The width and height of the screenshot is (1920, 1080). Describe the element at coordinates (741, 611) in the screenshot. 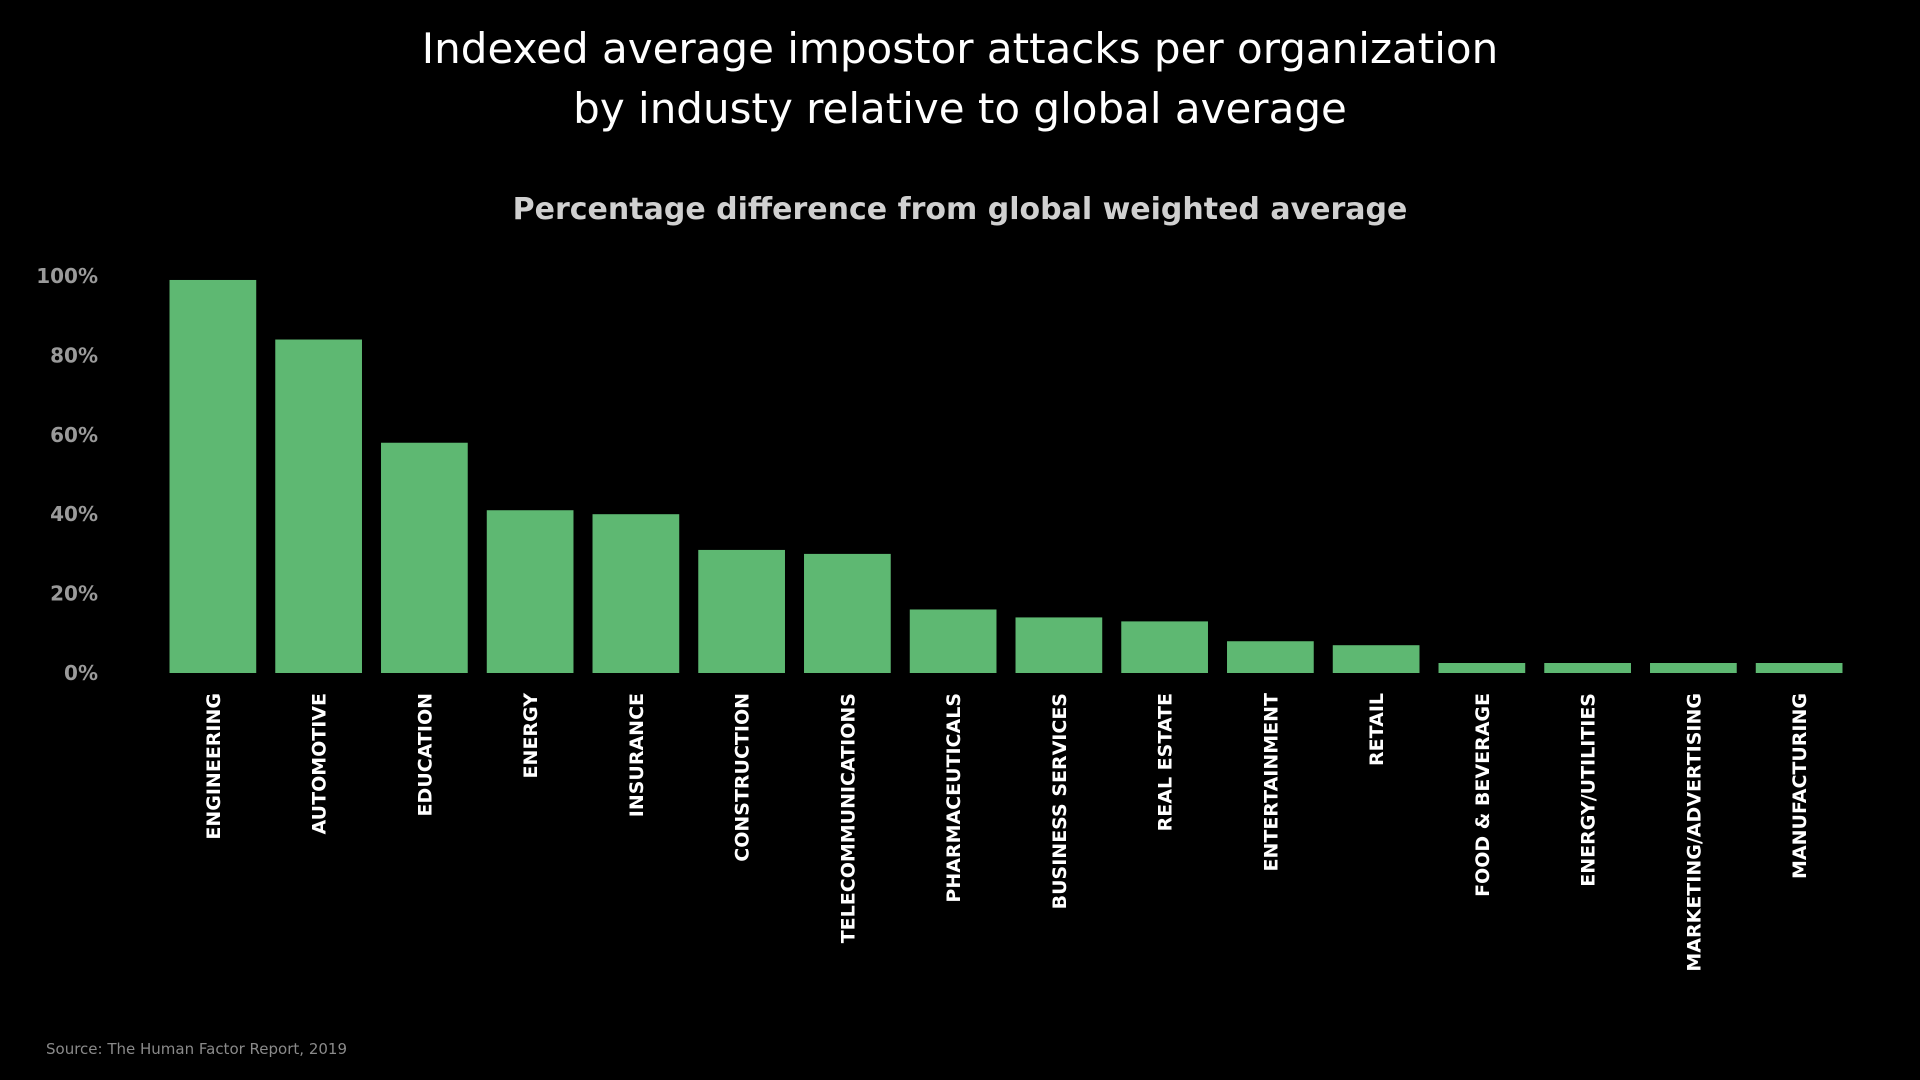

I see `bar-construction` at that location.